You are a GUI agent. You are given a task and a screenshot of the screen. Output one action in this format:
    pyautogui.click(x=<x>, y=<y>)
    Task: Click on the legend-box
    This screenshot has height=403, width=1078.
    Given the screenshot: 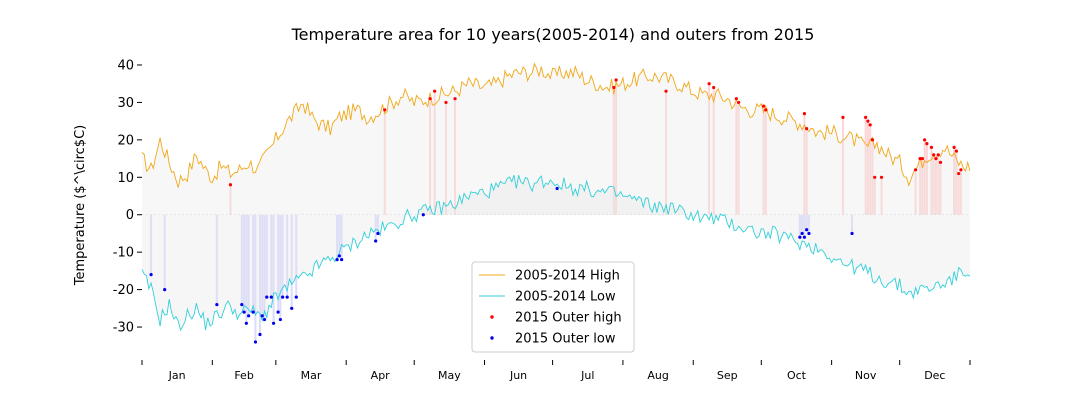 What is the action you would take?
    pyautogui.click(x=553, y=307)
    